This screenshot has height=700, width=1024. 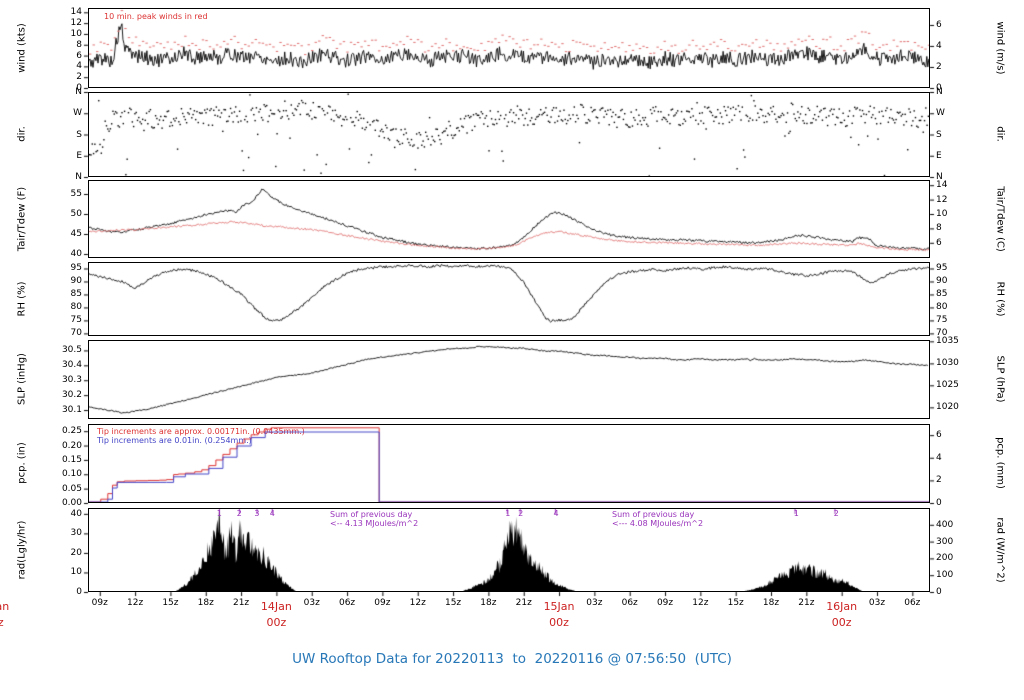 I want to click on y-axis-label-dir-left: dir., so click(x=22, y=134).